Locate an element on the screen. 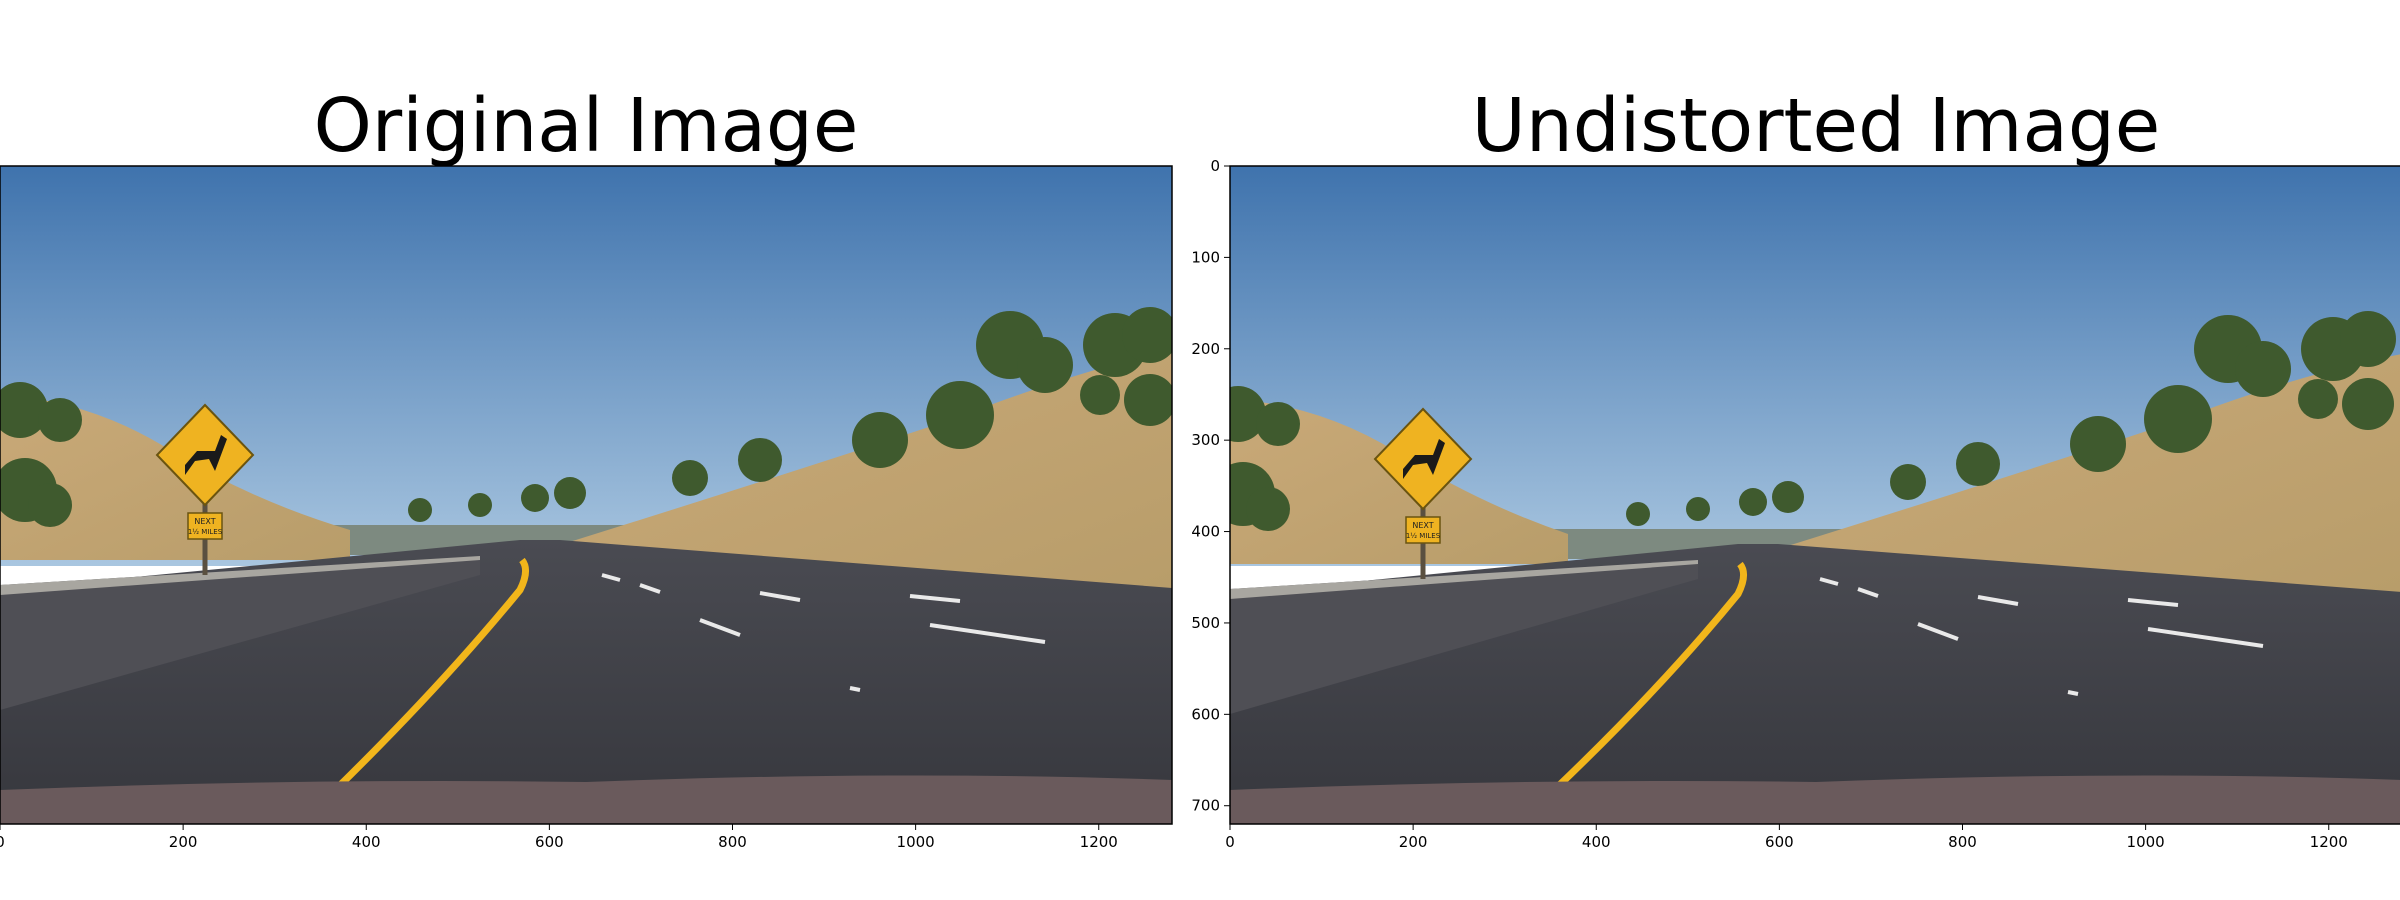 This screenshot has height=900, width=2400. y-tick-label: 100 is located at coordinates (1205, 257).